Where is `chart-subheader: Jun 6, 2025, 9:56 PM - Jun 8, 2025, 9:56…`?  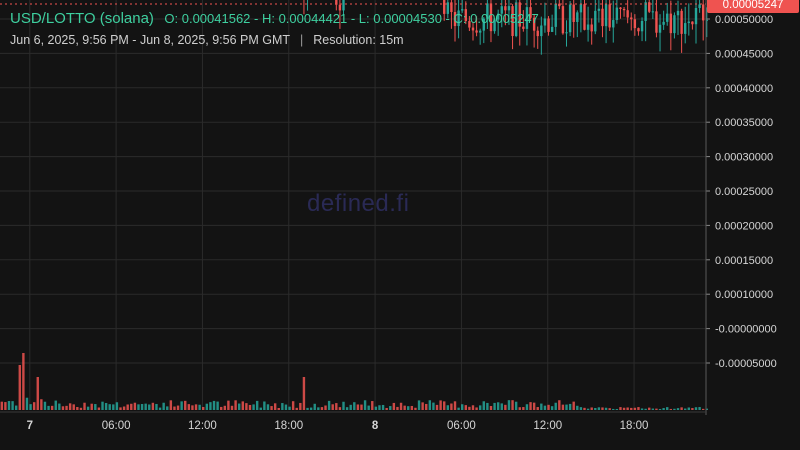
chart-subheader: Jun 6, 2025, 9:56 PM - Jun 8, 2025, 9:56… is located at coordinates (207, 40).